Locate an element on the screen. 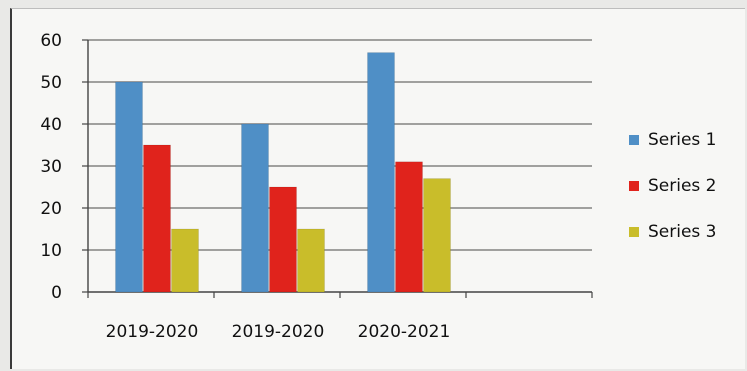 The height and width of the screenshot is (371, 747). y-tick-label: 30 is located at coordinates (51, 167).